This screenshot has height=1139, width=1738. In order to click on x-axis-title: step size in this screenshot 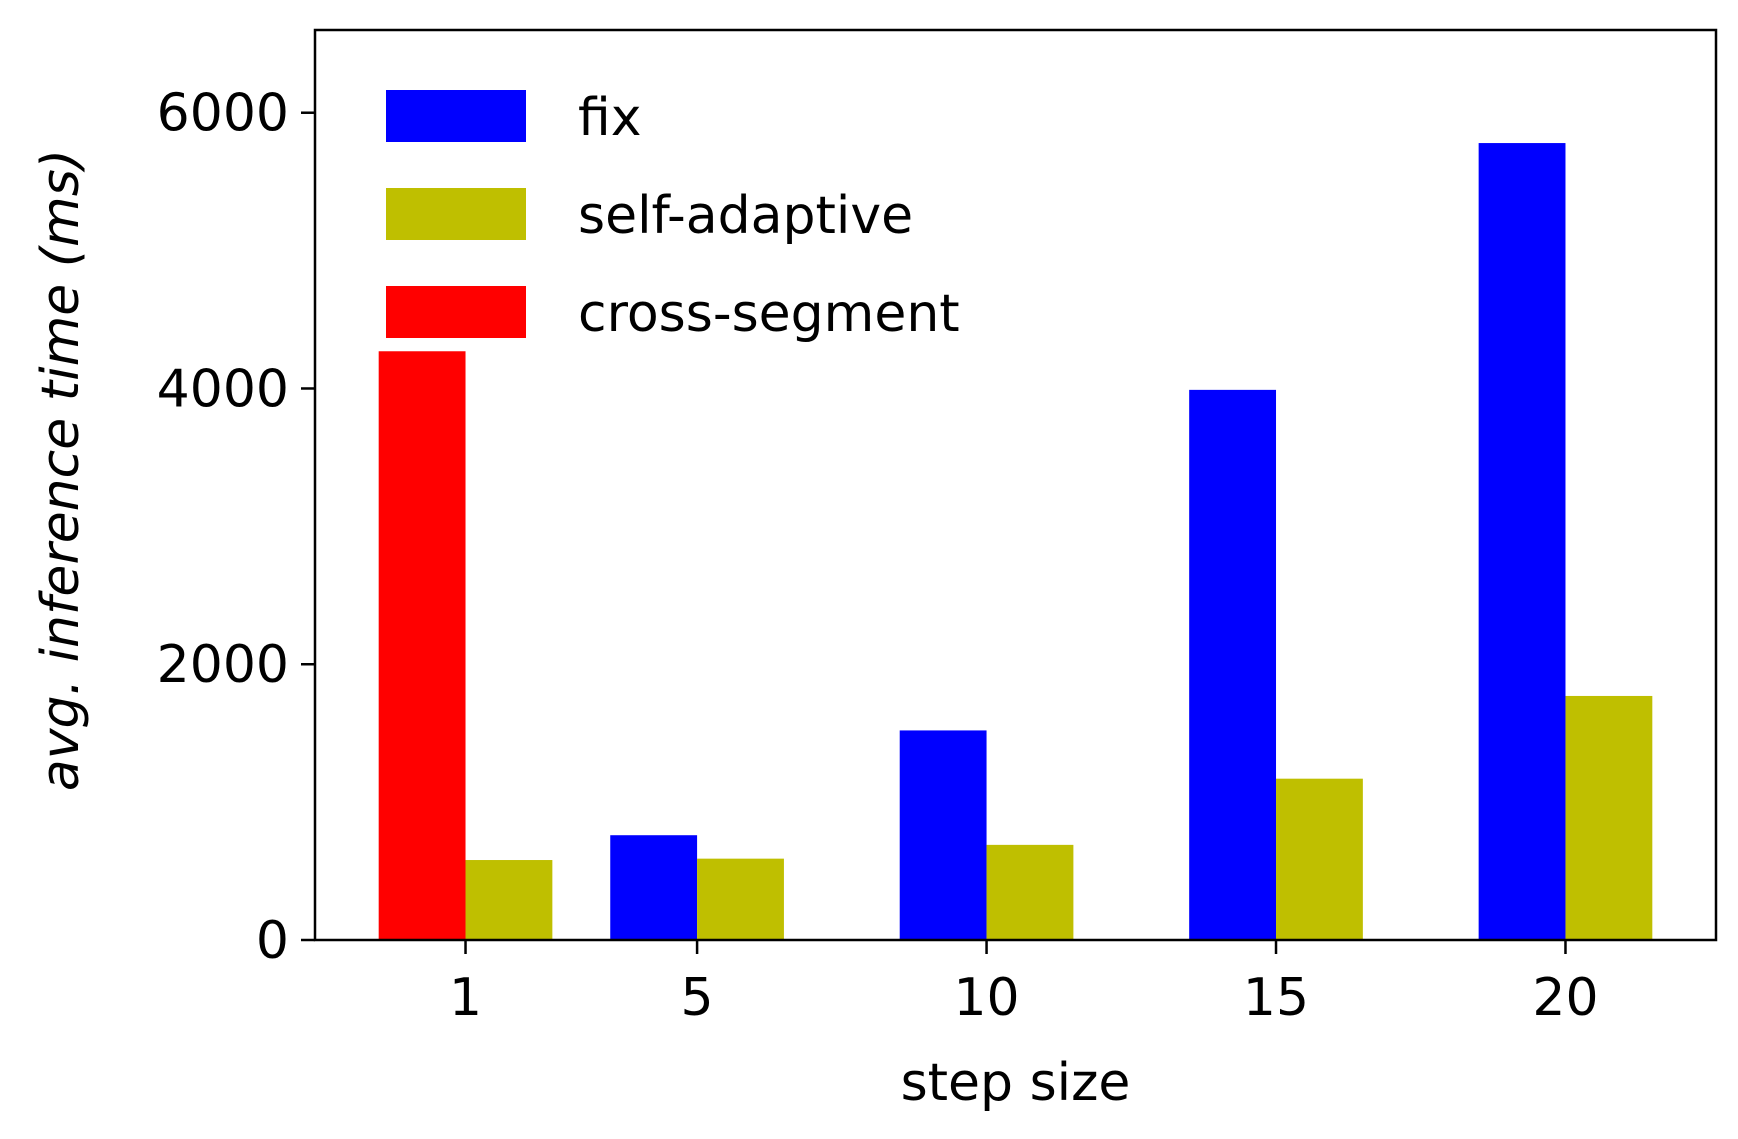, I will do `click(1016, 1083)`.